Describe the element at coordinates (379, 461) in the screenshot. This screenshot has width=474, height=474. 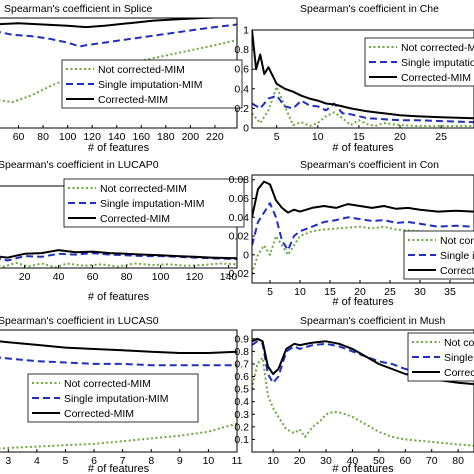
I see `x-tick-label: 50` at that location.